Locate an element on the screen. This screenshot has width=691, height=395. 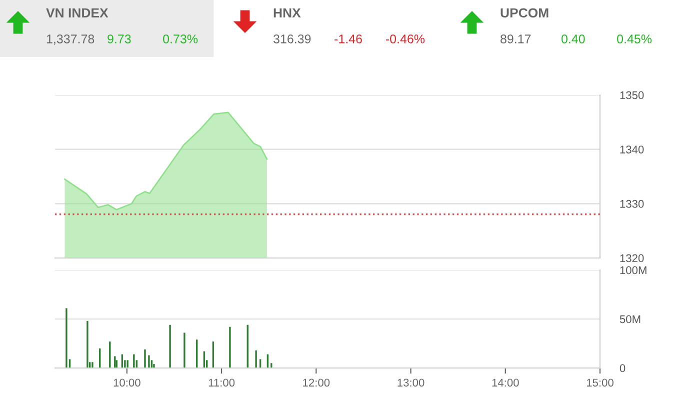
text: -1.46 is located at coordinates (348, 39).